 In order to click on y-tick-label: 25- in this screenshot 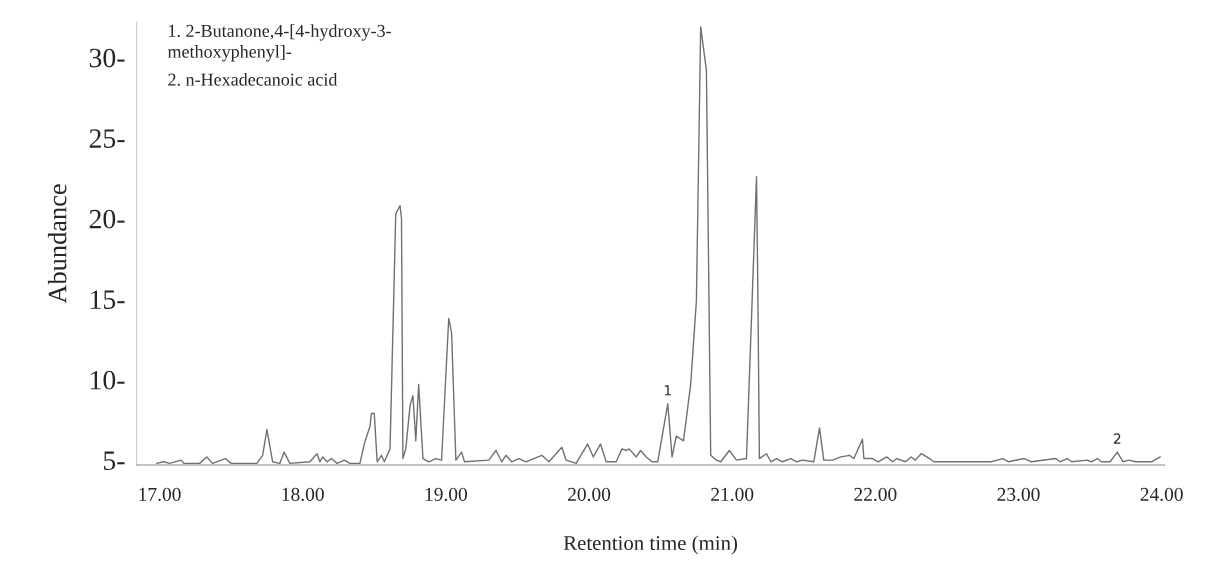, I will do `click(107, 138)`.